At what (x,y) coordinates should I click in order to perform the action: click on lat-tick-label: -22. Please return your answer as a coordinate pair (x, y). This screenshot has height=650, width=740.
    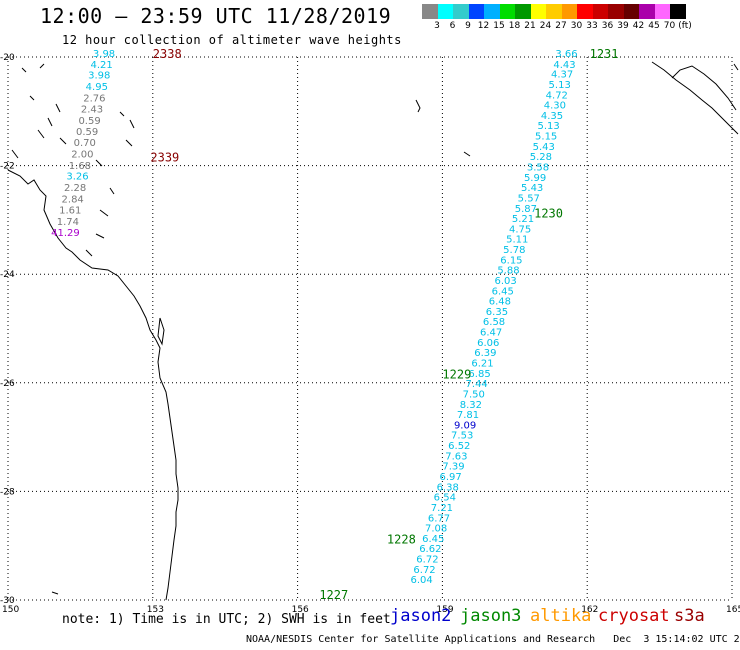
    Looking at the image, I should click on (7, 167).